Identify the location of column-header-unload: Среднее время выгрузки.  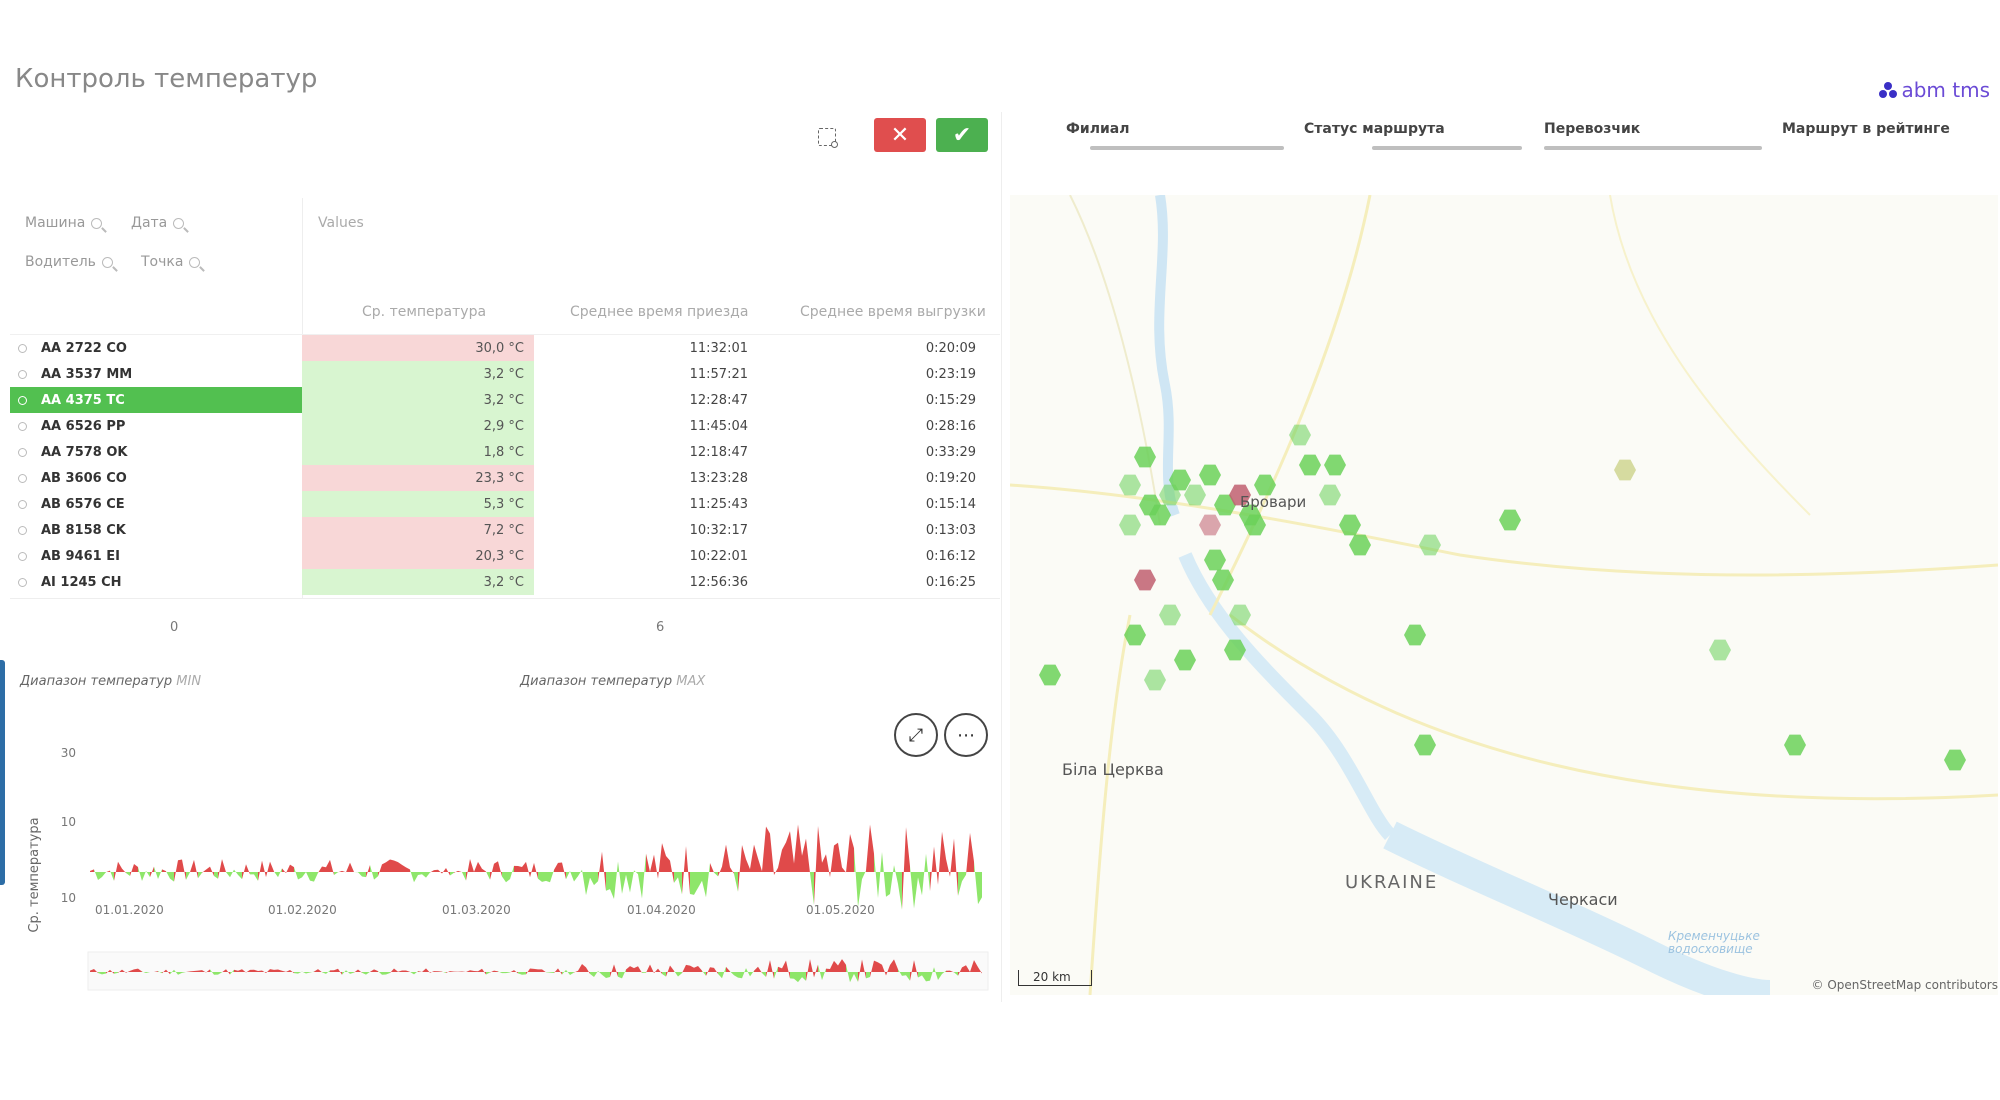
(893, 312).